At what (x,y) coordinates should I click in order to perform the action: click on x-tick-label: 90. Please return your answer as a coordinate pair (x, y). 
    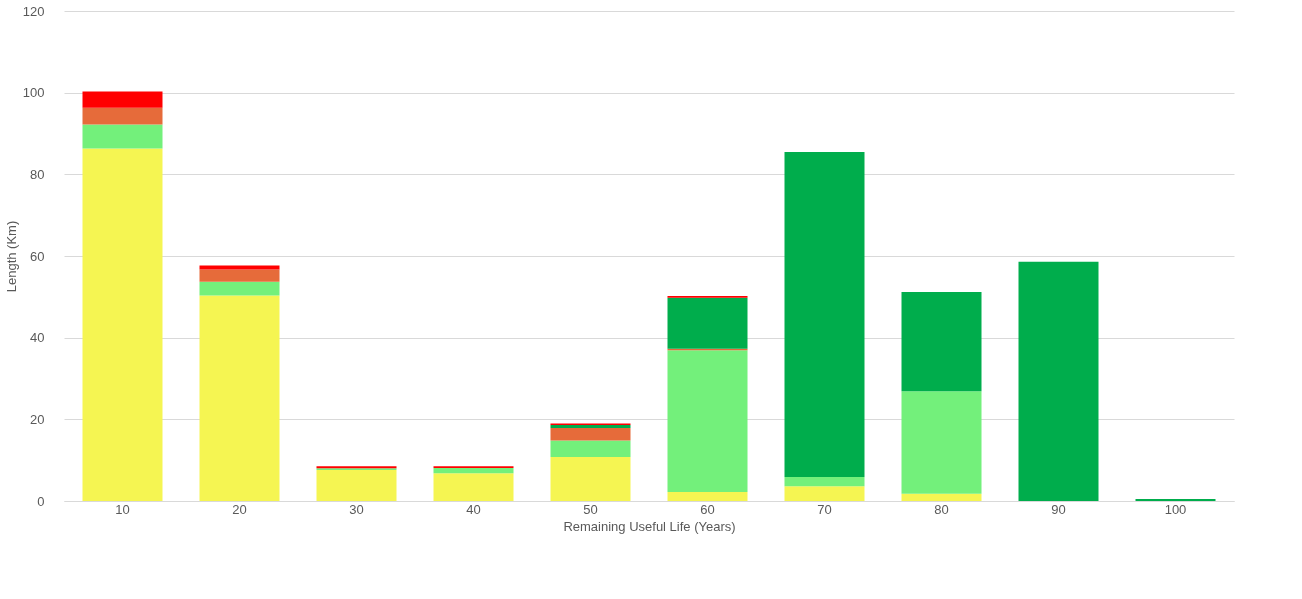
    Looking at the image, I should click on (1058, 509).